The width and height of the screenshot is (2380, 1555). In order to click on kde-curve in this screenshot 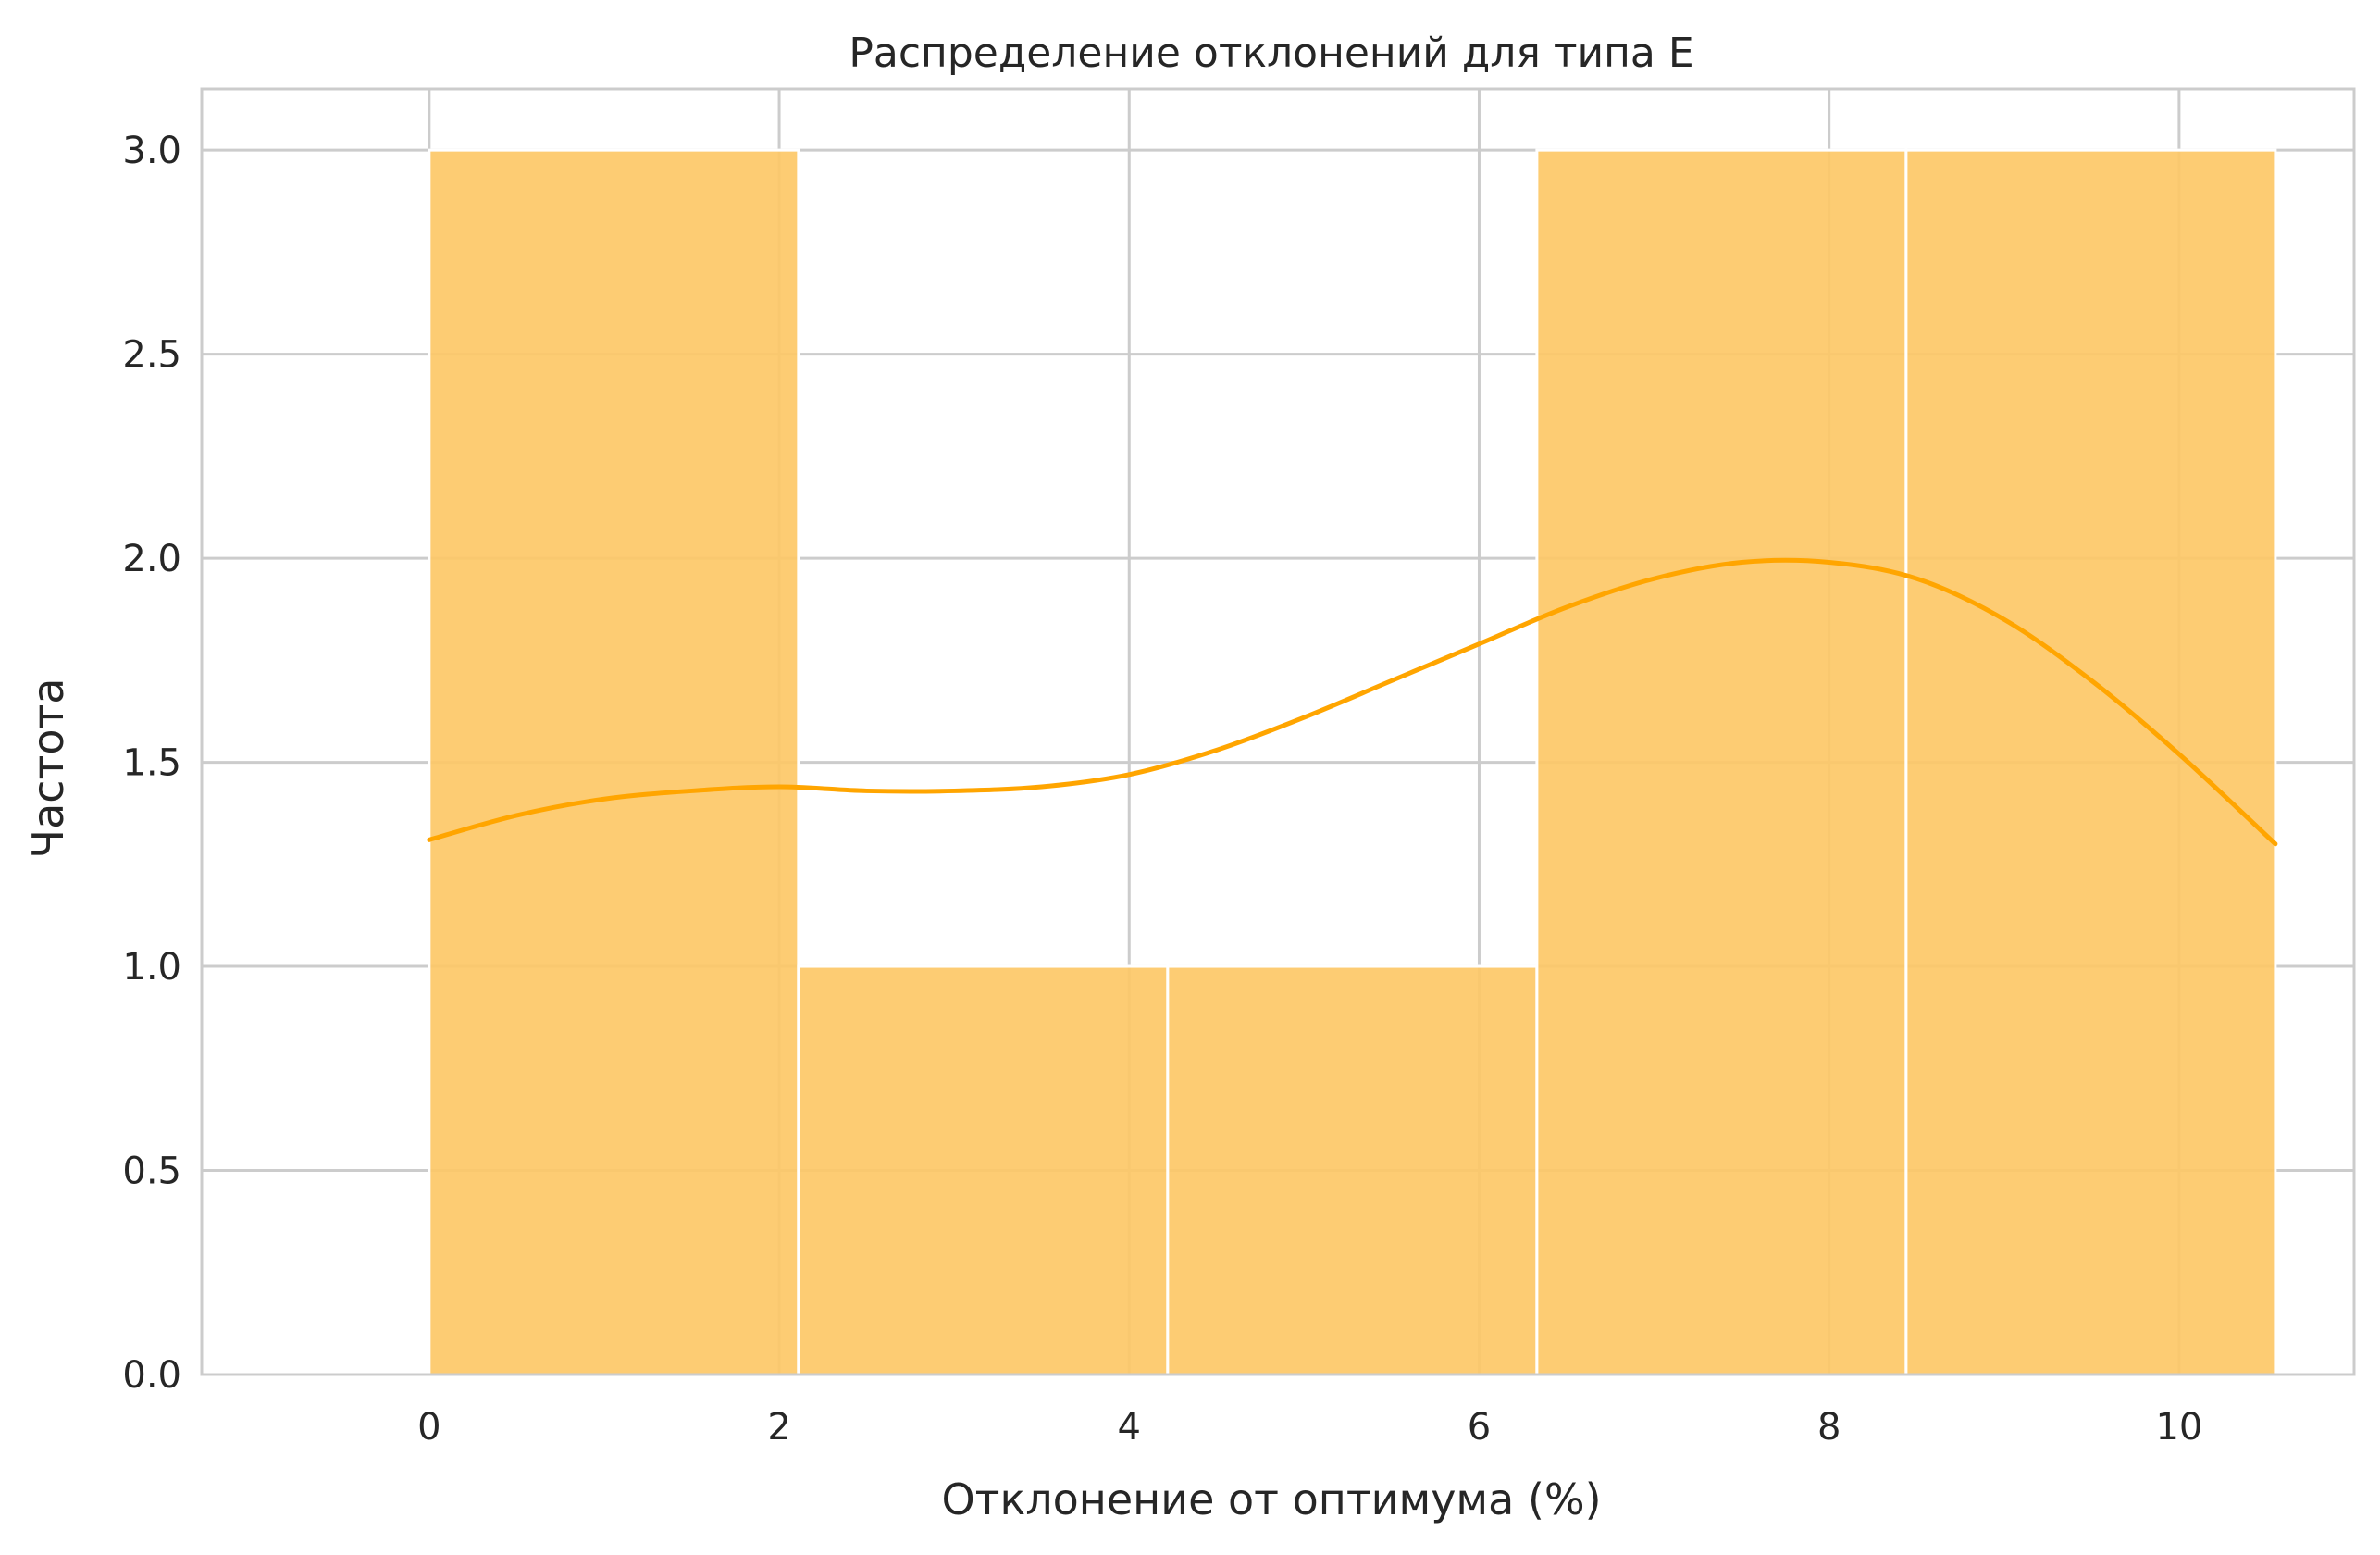, I will do `click(1352, 702)`.